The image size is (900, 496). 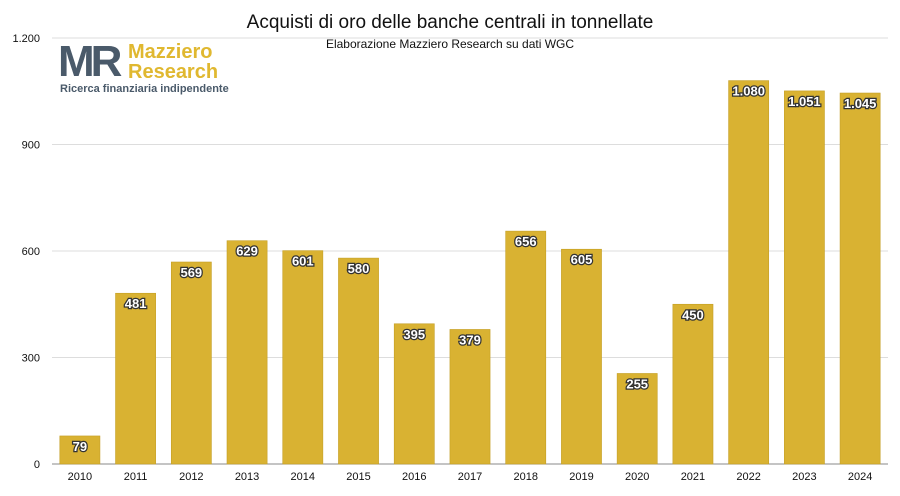 What do you see at coordinates (860, 477) in the screenshot?
I see `x-tick-label: 2024` at bounding box center [860, 477].